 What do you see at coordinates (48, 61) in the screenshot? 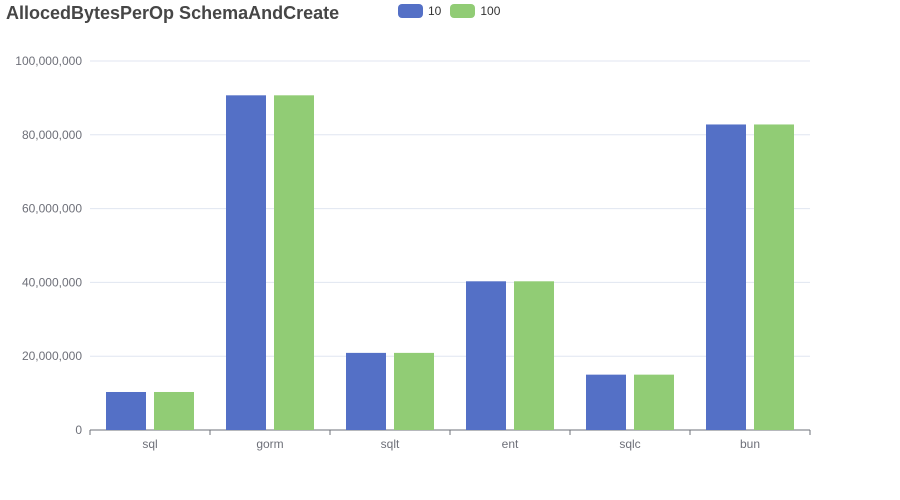
I see `y-tick-label: 100,000,000` at bounding box center [48, 61].